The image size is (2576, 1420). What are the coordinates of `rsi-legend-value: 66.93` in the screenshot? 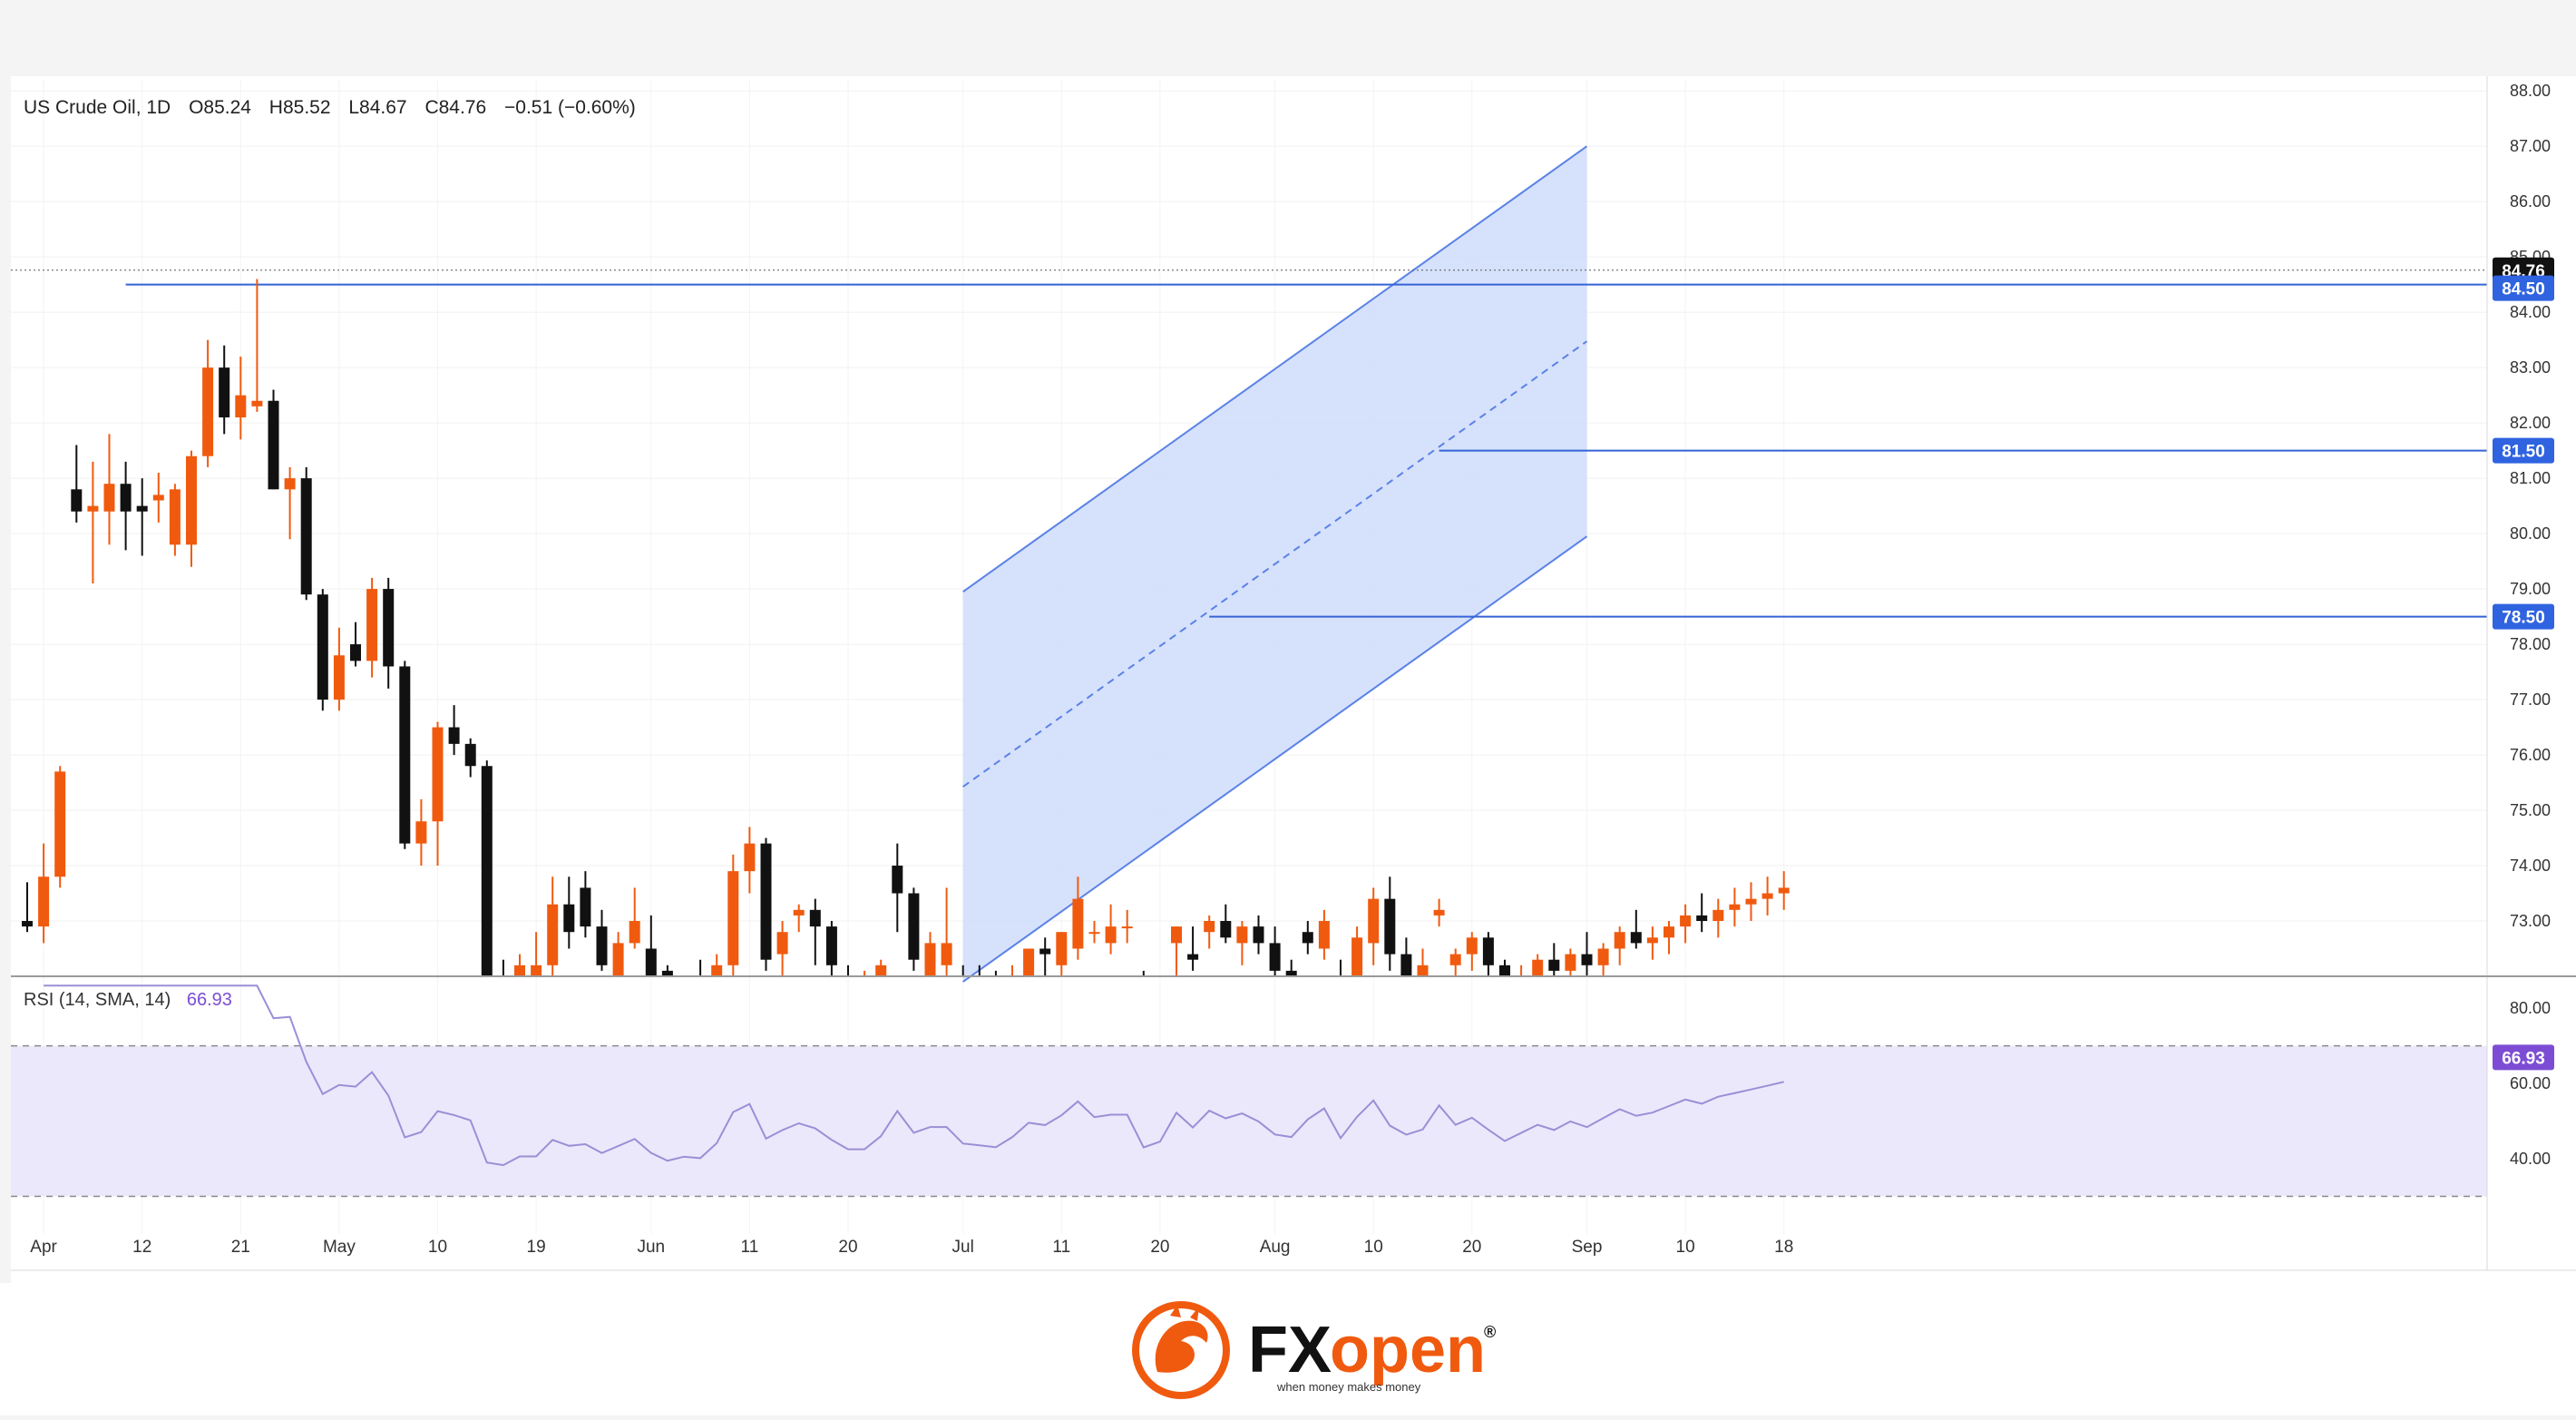 It's located at (209, 1000).